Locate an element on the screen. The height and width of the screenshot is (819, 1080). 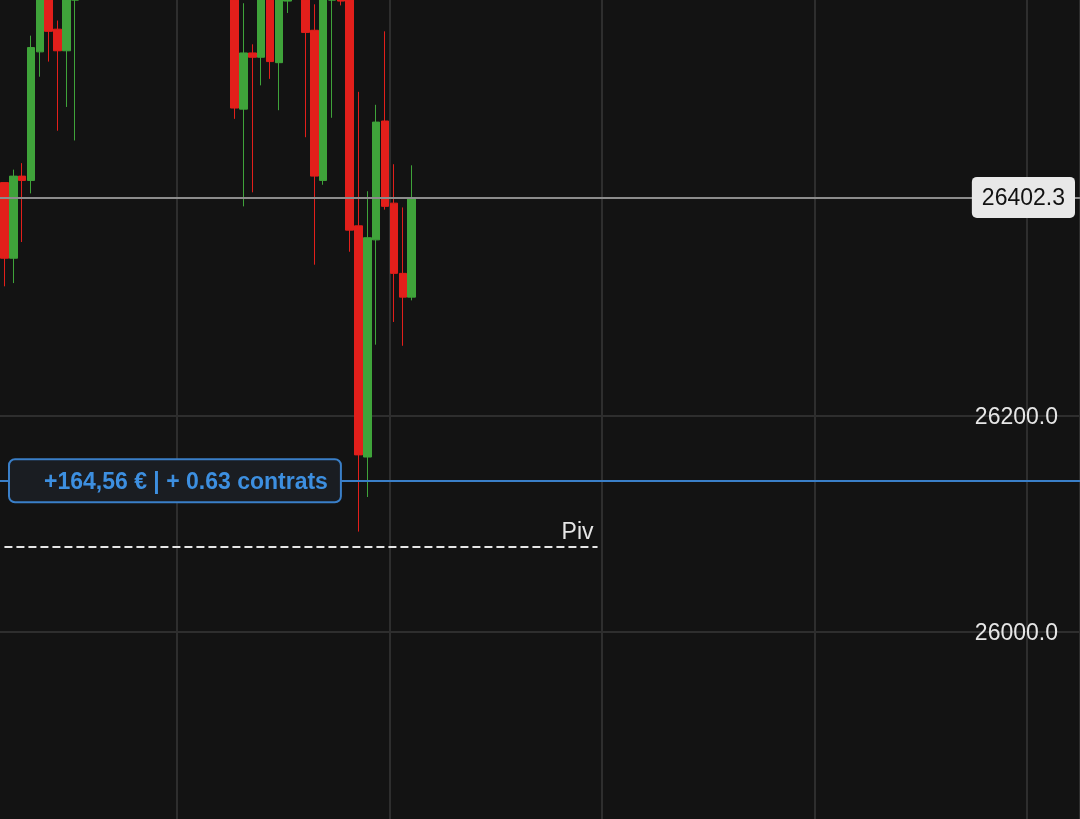
ref-line-label: +164,56 € | + 0.63 contrats is located at coordinates (186, 480).